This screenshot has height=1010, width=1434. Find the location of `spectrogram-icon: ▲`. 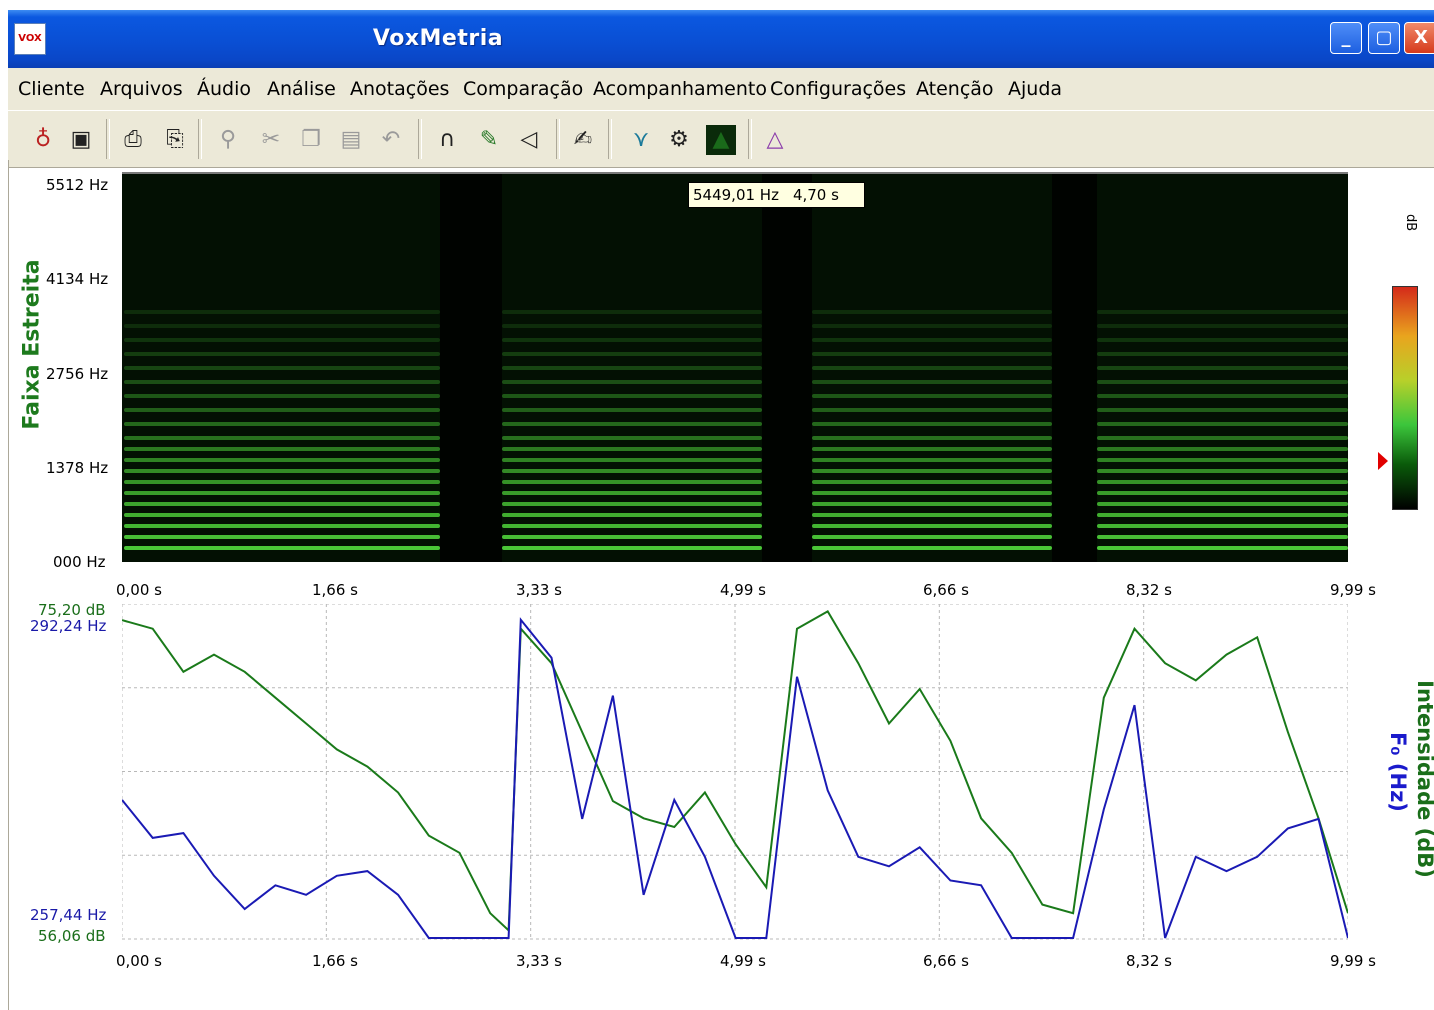

spectrogram-icon: ▲ is located at coordinates (721, 140).